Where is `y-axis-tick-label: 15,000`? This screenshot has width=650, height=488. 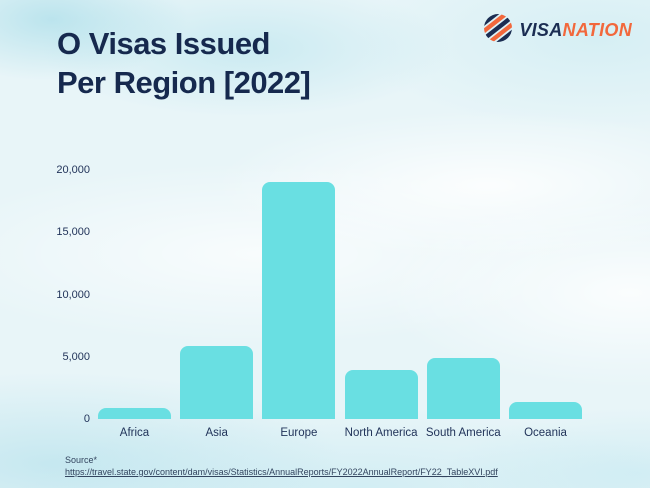 y-axis-tick-label: 15,000 is located at coordinates (73, 232).